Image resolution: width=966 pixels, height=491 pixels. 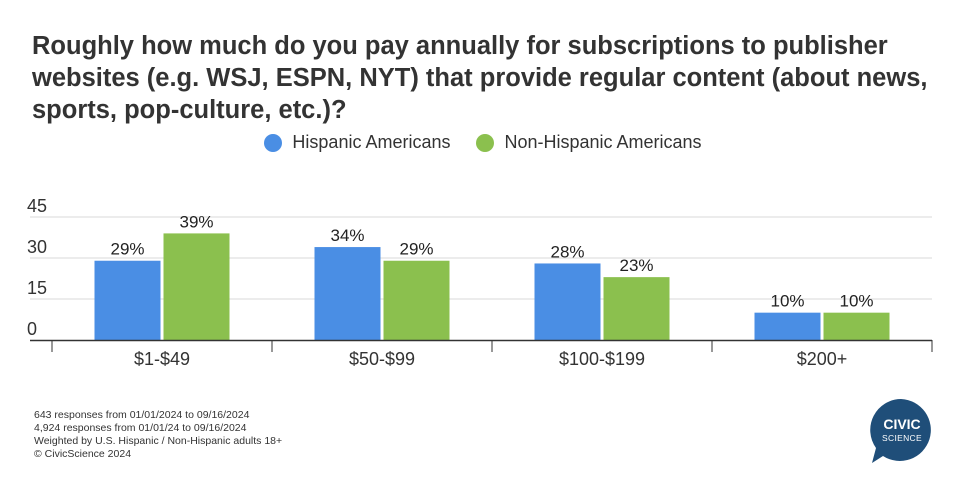 I want to click on x-tick-label: $200+, so click(x=822, y=359).